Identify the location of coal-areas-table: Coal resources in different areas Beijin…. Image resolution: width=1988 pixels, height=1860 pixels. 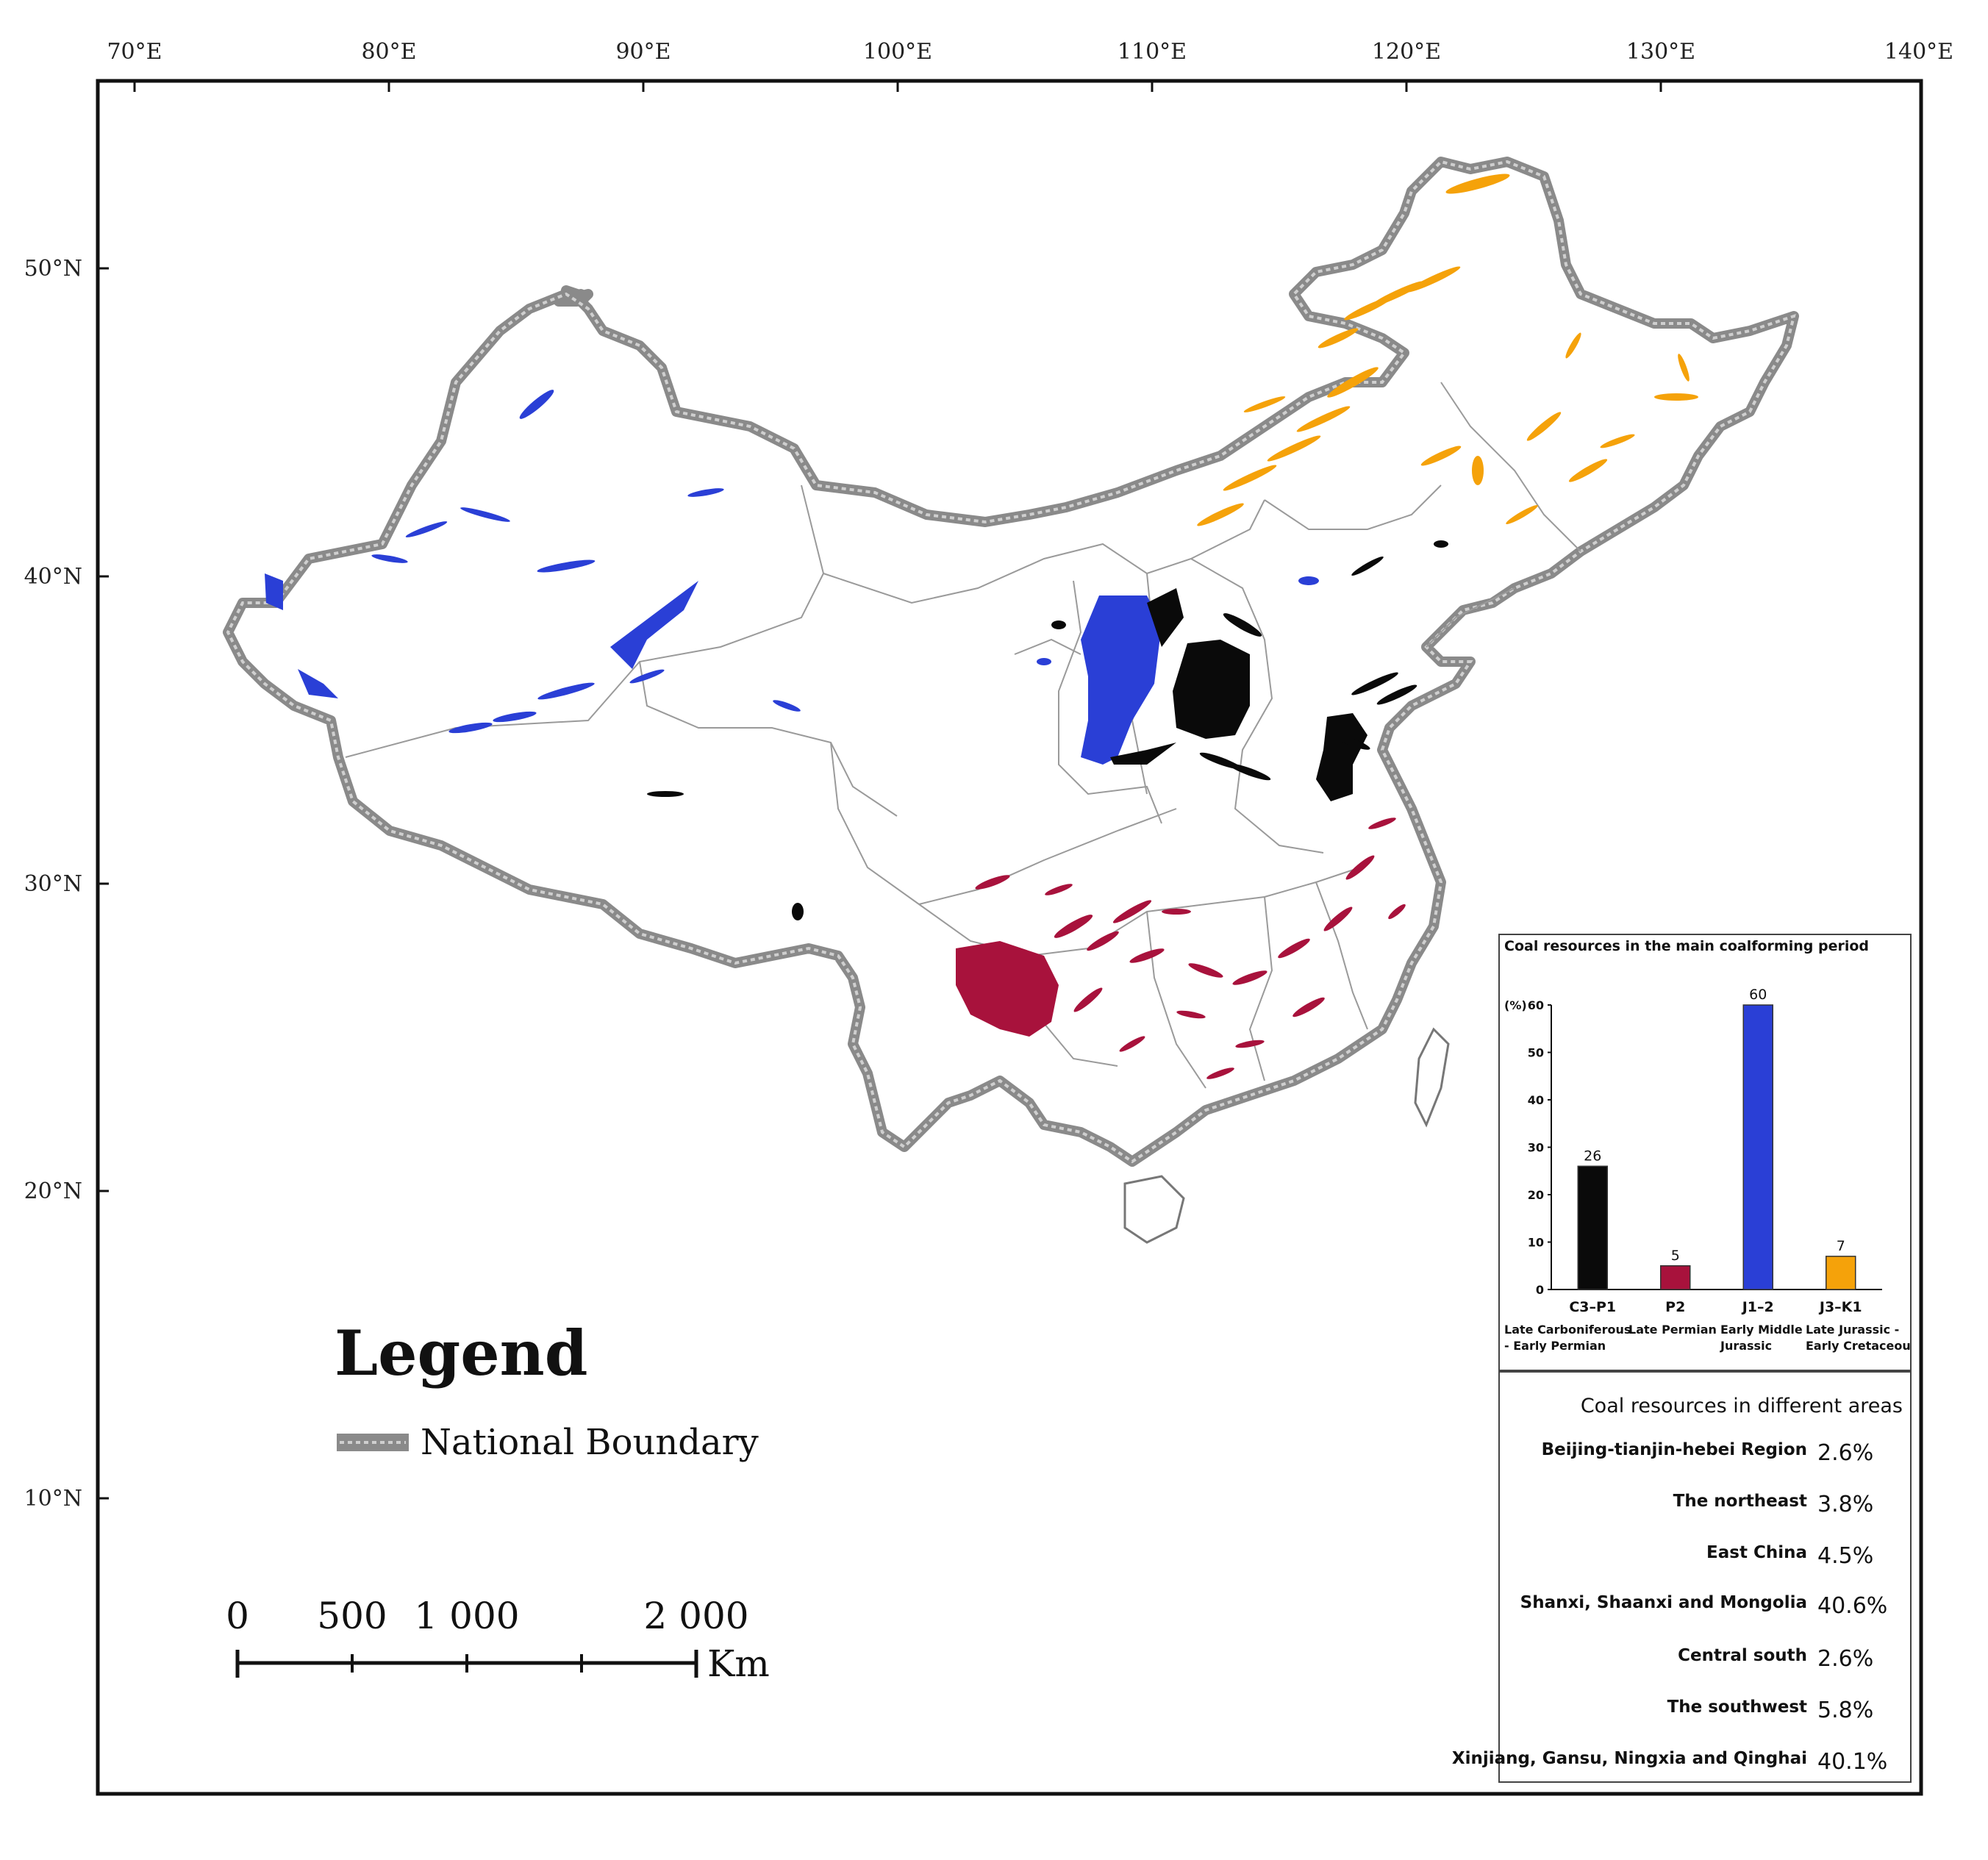
(1682, 1577).